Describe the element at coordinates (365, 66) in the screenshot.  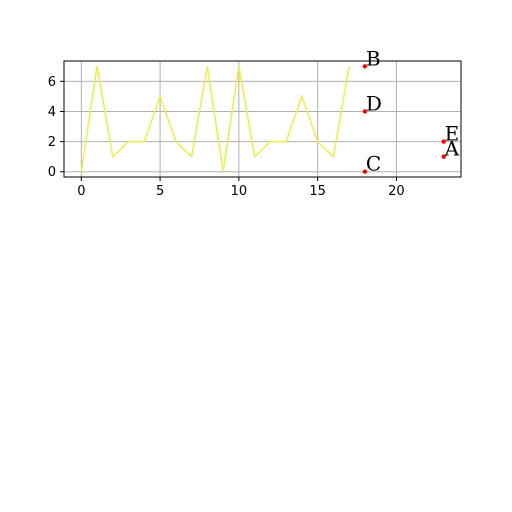
I see `point-marker-b` at that location.